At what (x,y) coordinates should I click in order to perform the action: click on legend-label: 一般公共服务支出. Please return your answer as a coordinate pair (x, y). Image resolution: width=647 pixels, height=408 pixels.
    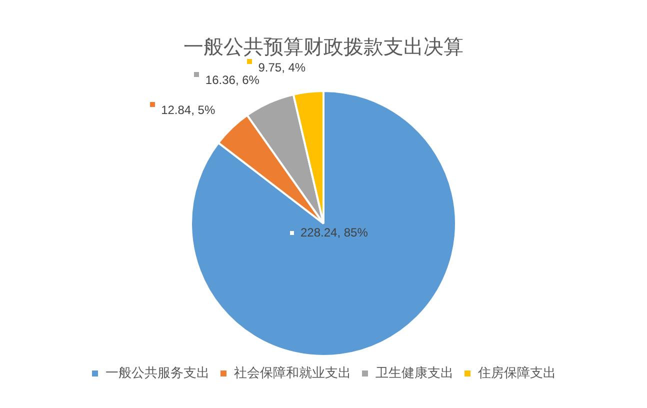
    Looking at the image, I should click on (158, 372).